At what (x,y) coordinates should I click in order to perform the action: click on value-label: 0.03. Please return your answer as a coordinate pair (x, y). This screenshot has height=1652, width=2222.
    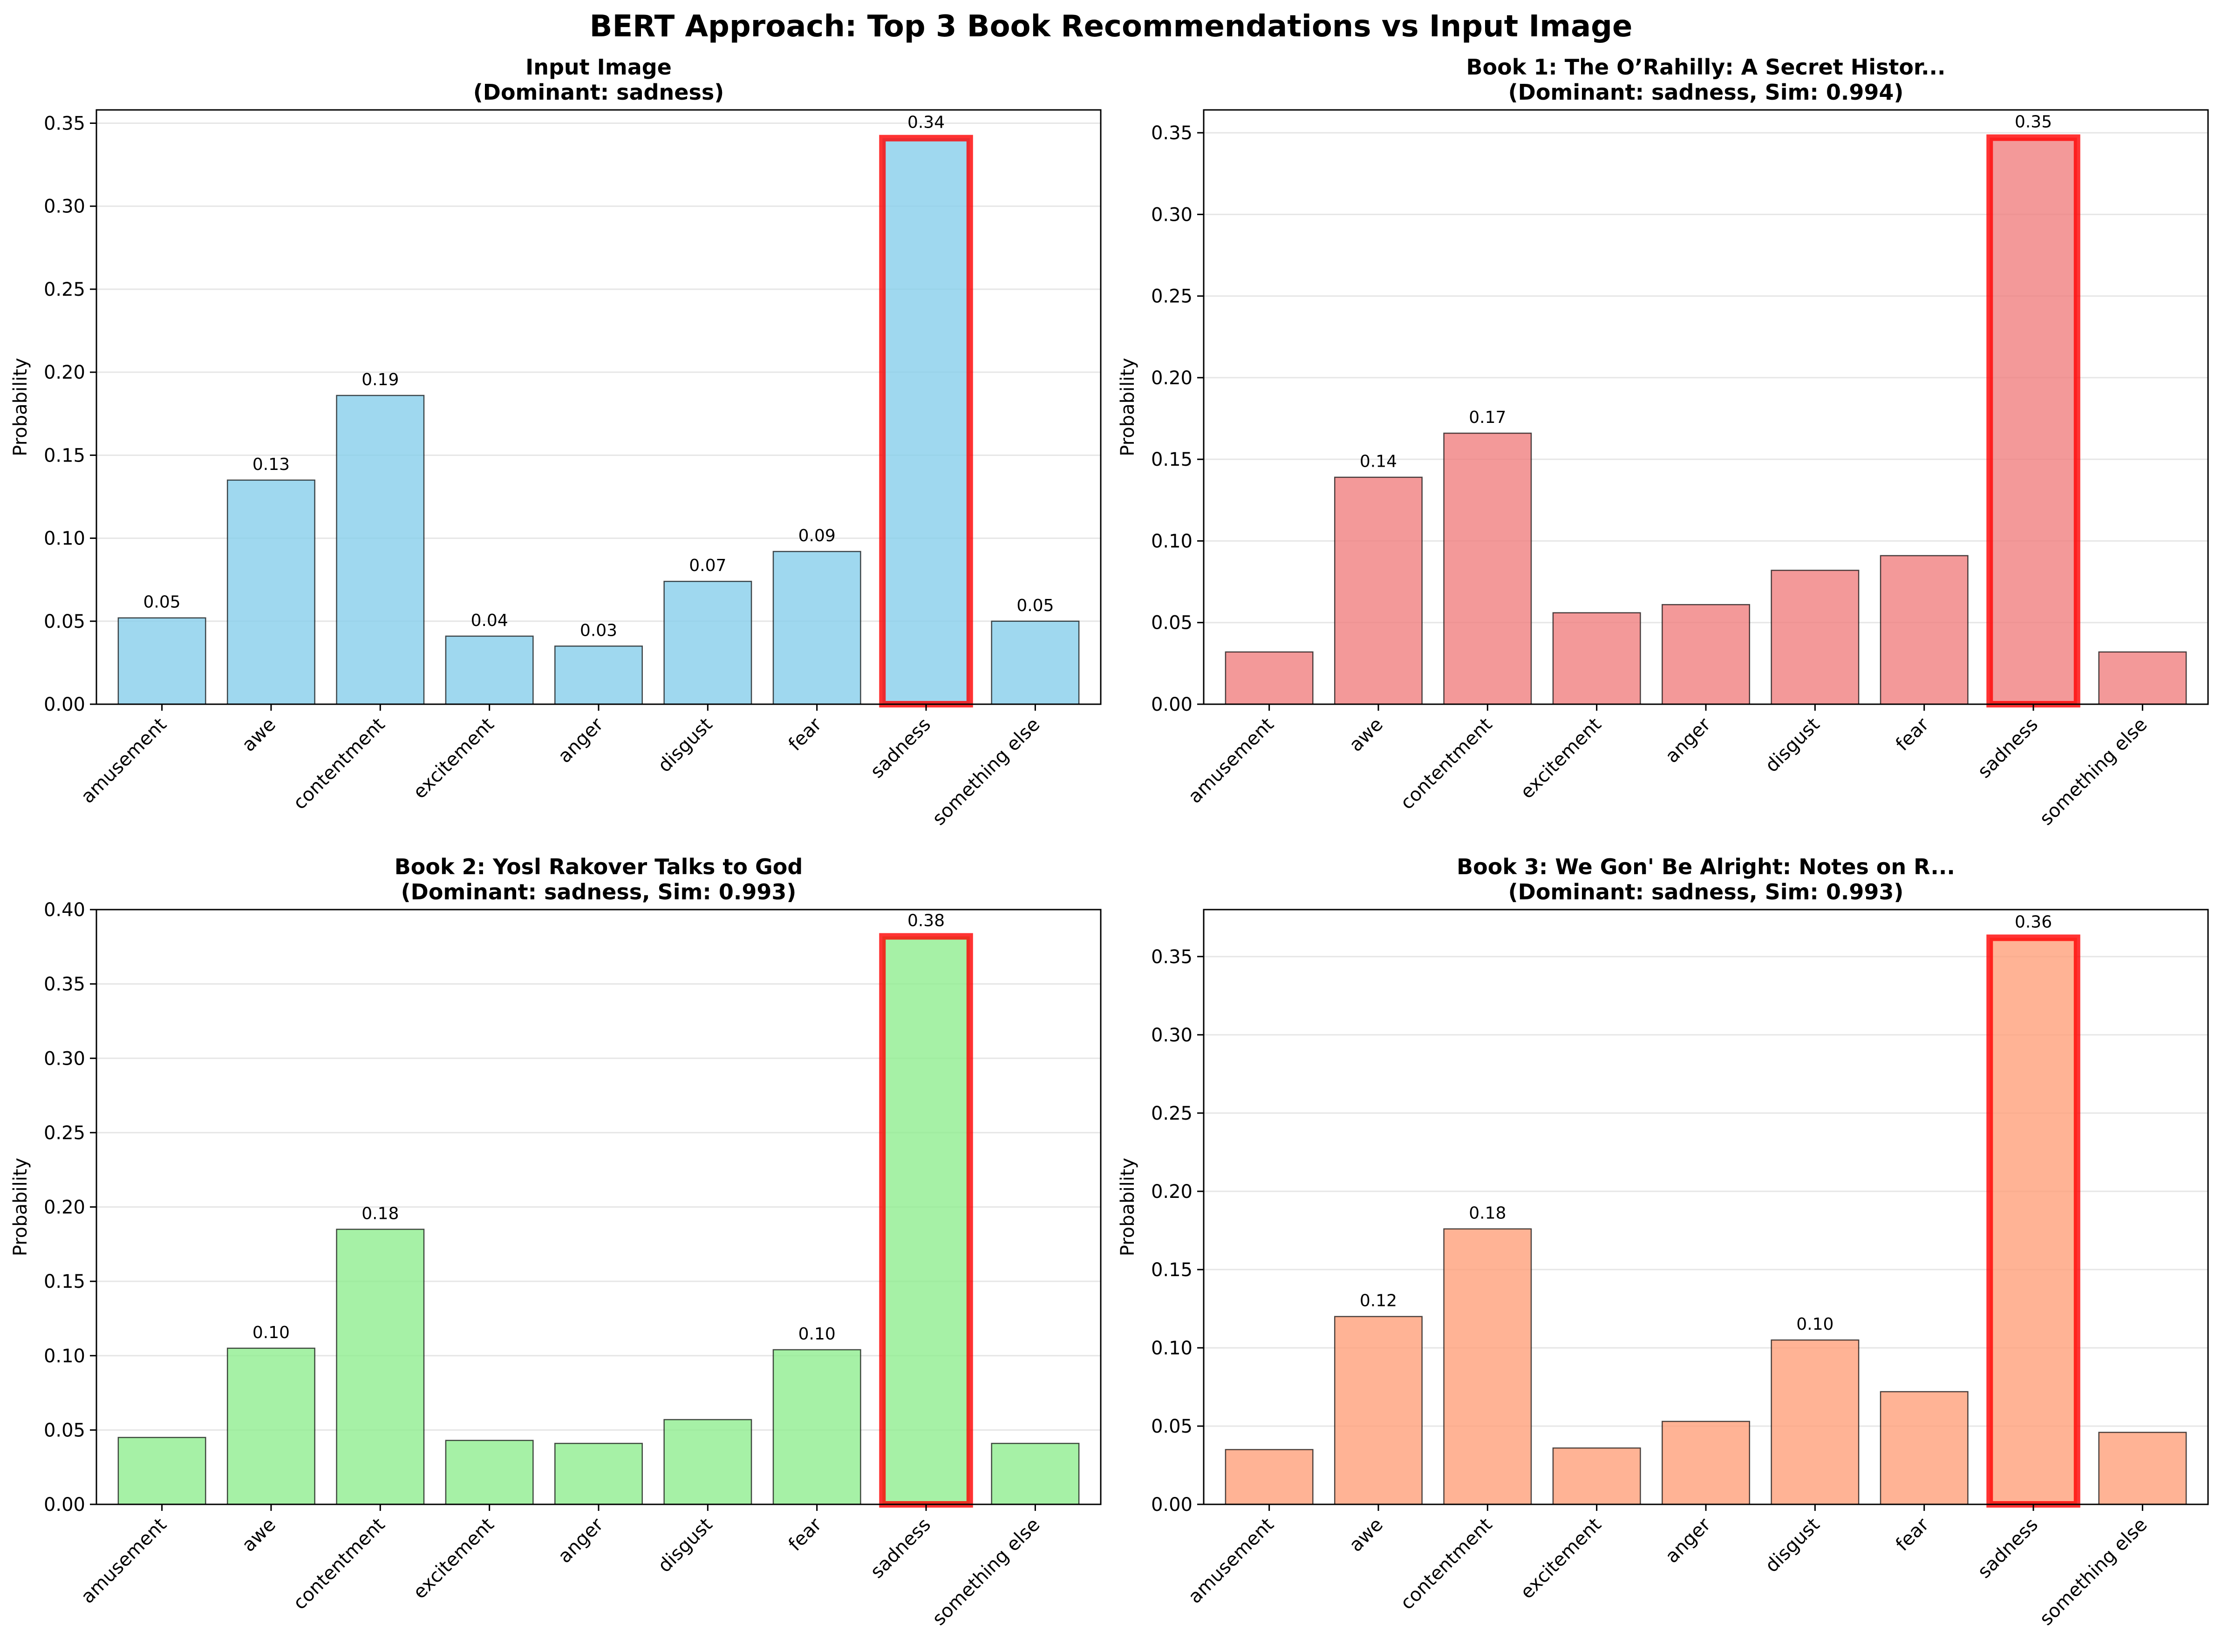
    Looking at the image, I should click on (598, 630).